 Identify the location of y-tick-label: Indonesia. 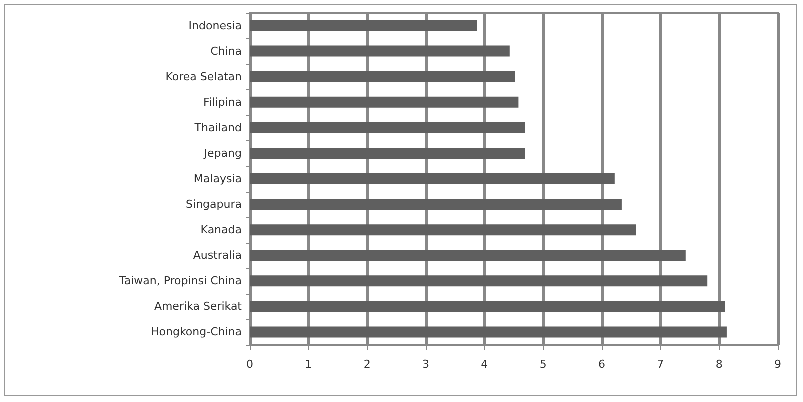
(215, 25).